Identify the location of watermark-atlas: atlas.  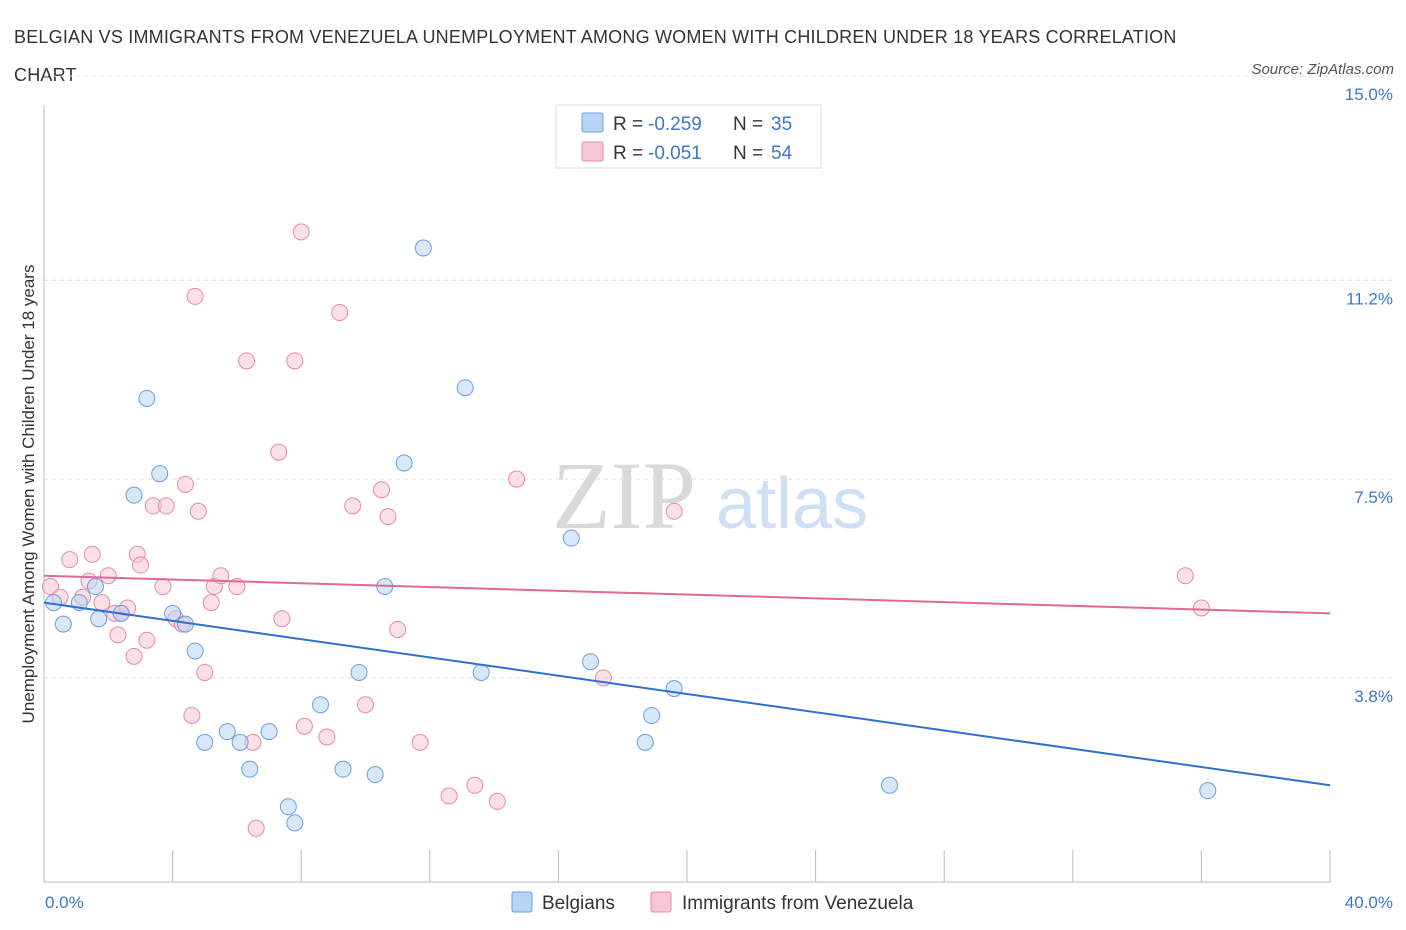
(792, 504).